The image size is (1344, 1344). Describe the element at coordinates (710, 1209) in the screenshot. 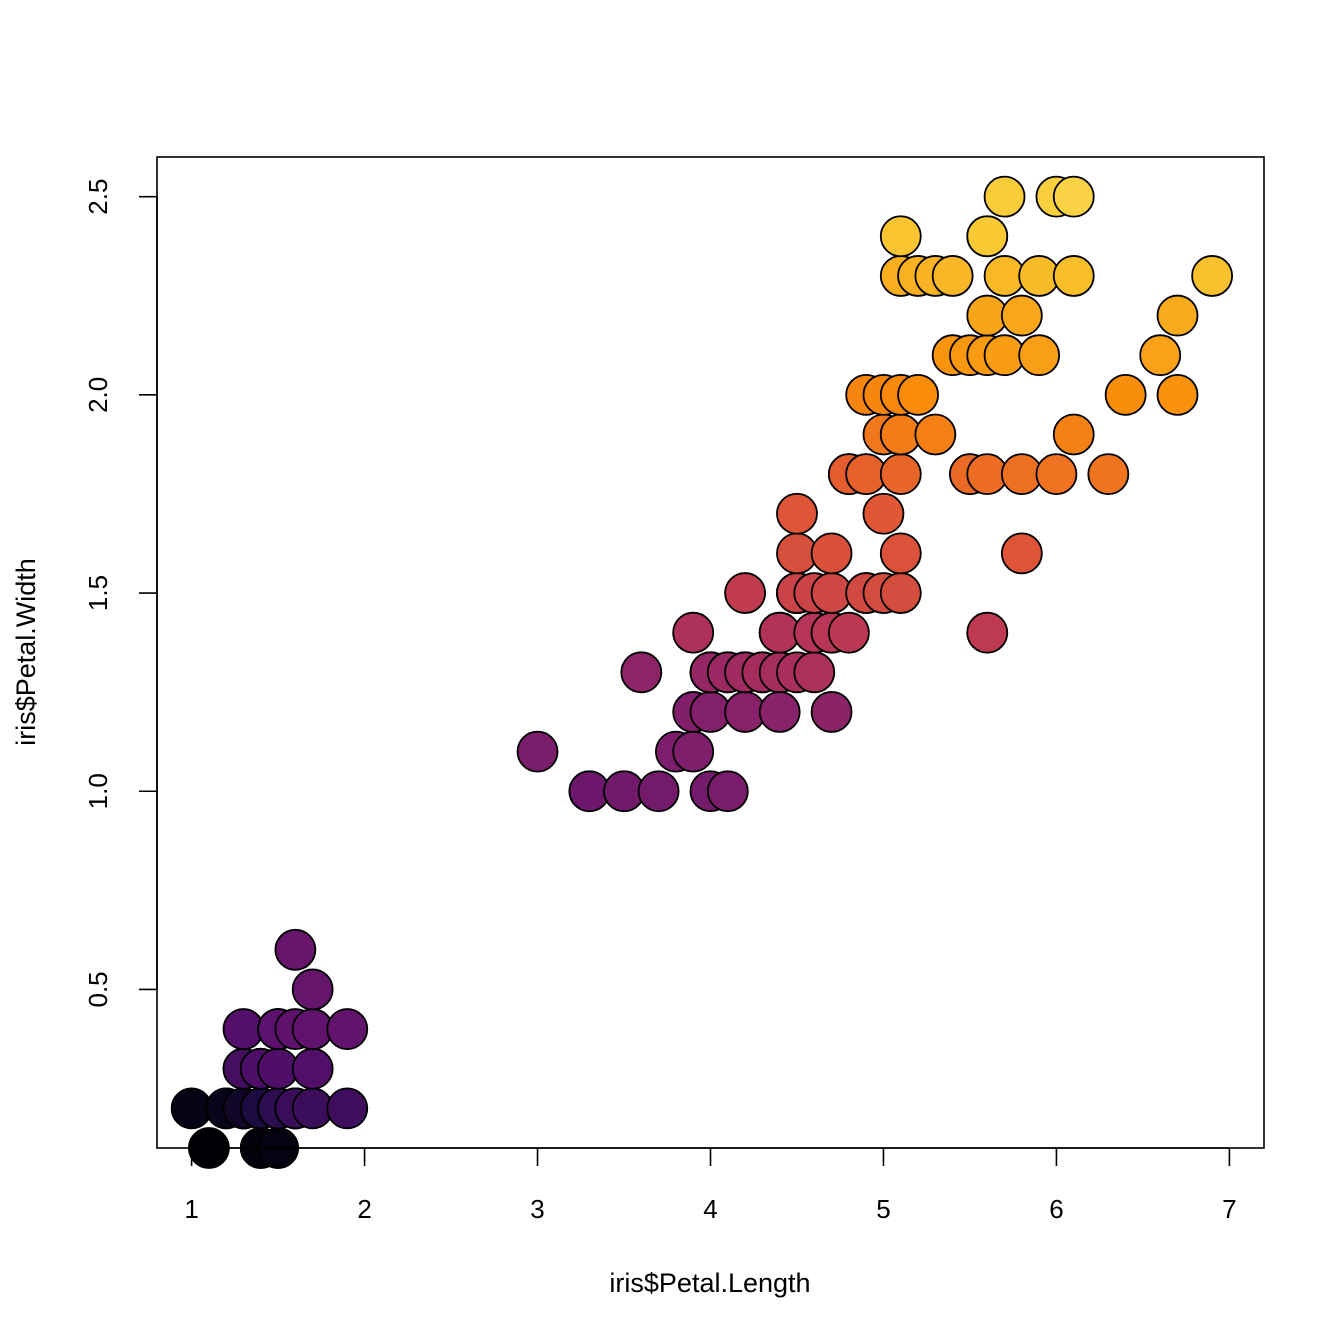

I see `x-tick-label: 4` at that location.